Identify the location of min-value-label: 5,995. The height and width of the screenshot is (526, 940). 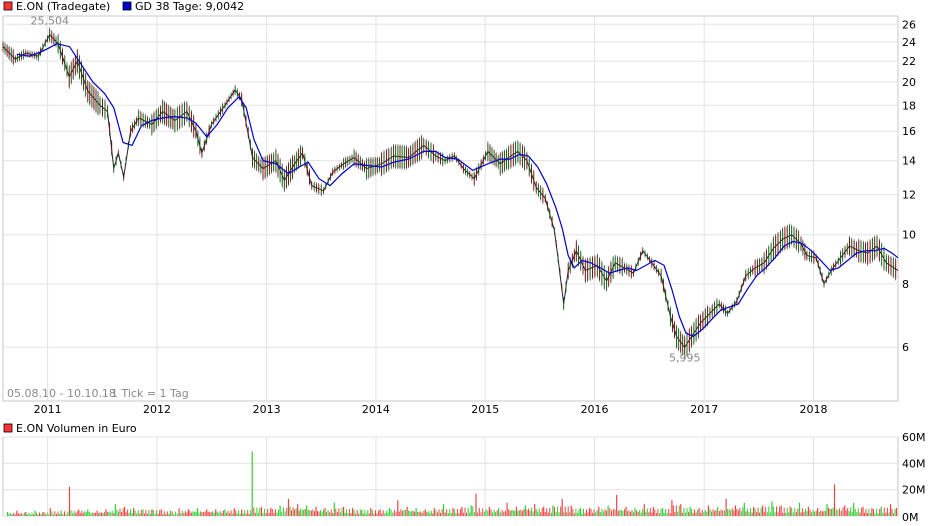
(685, 357).